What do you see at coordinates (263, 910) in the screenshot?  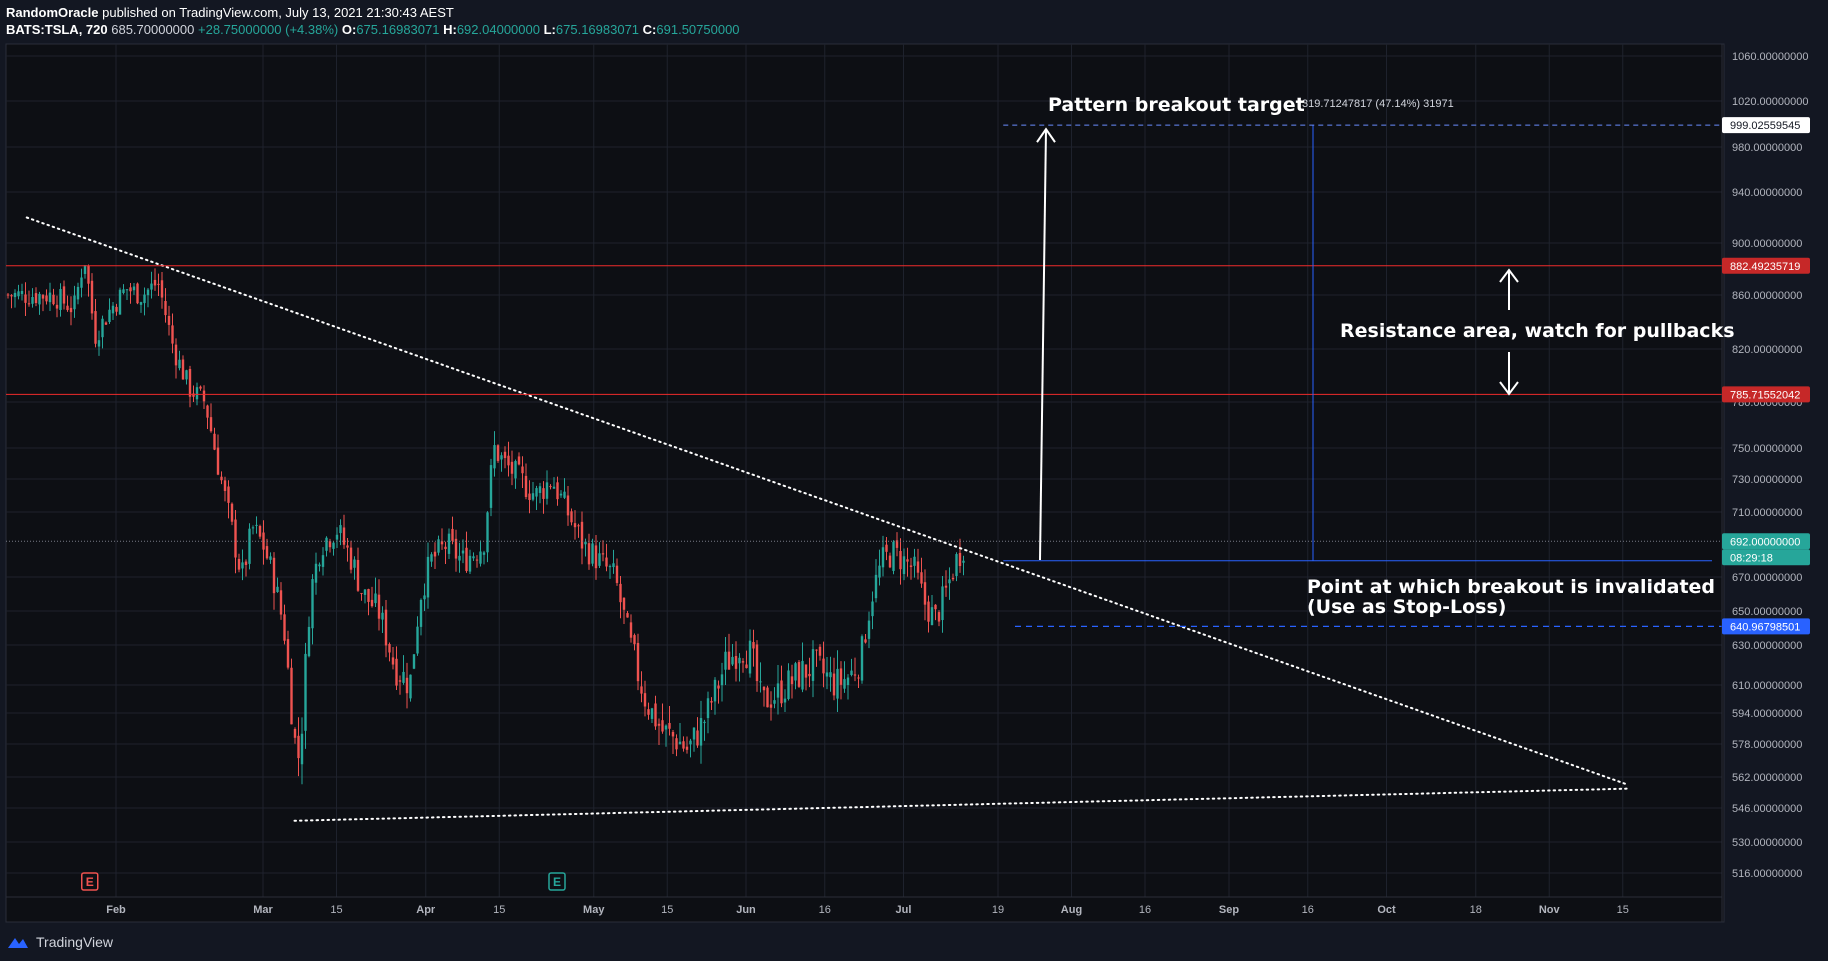 I see `time-tick-label: Mar` at bounding box center [263, 910].